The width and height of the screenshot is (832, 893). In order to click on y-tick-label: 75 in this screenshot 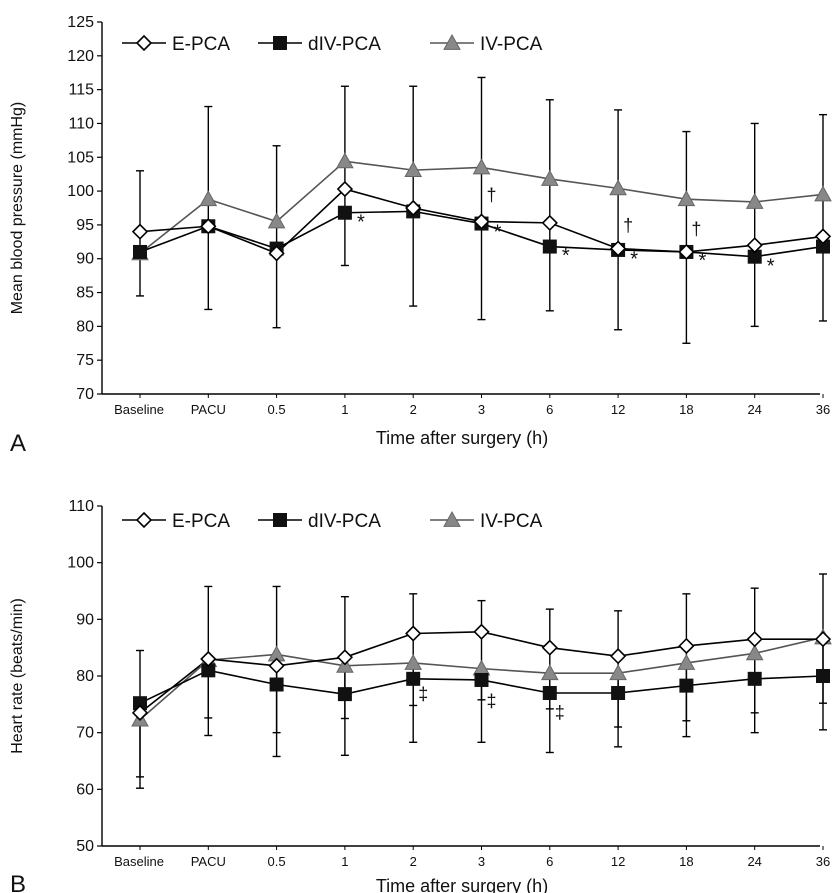, I will do `click(85, 360)`.